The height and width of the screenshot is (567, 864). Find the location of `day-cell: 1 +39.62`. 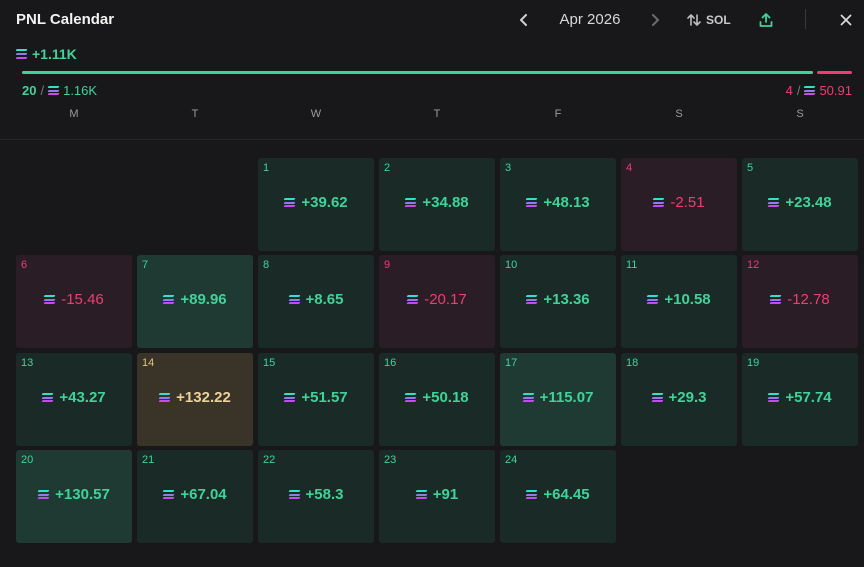

day-cell: 1 +39.62 is located at coordinates (316, 204).